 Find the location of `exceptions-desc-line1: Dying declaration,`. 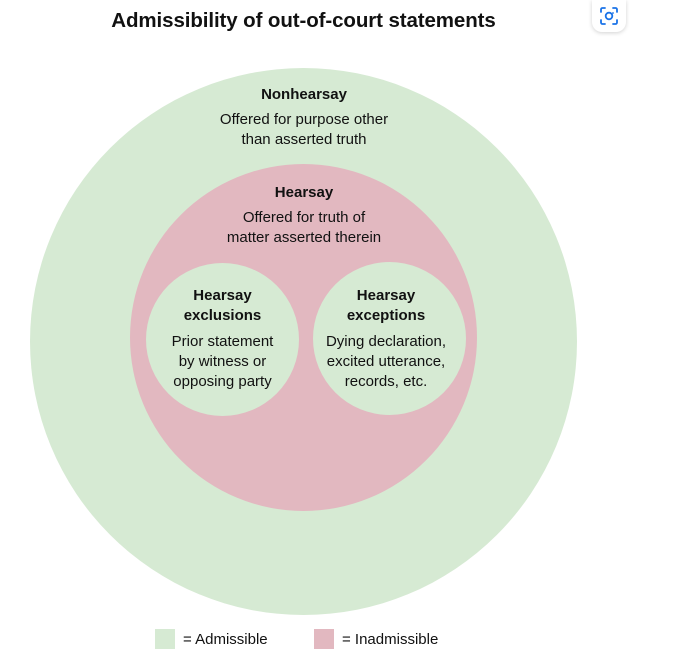

exceptions-desc-line1: Dying declaration, is located at coordinates (386, 341).